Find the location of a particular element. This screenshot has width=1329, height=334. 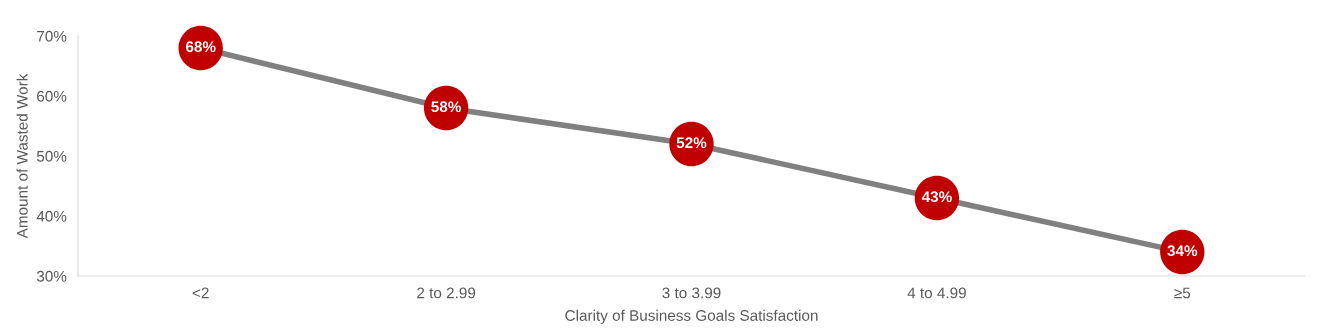

x-axis-title: Clarity of Business Goals Satisfaction is located at coordinates (691, 316).